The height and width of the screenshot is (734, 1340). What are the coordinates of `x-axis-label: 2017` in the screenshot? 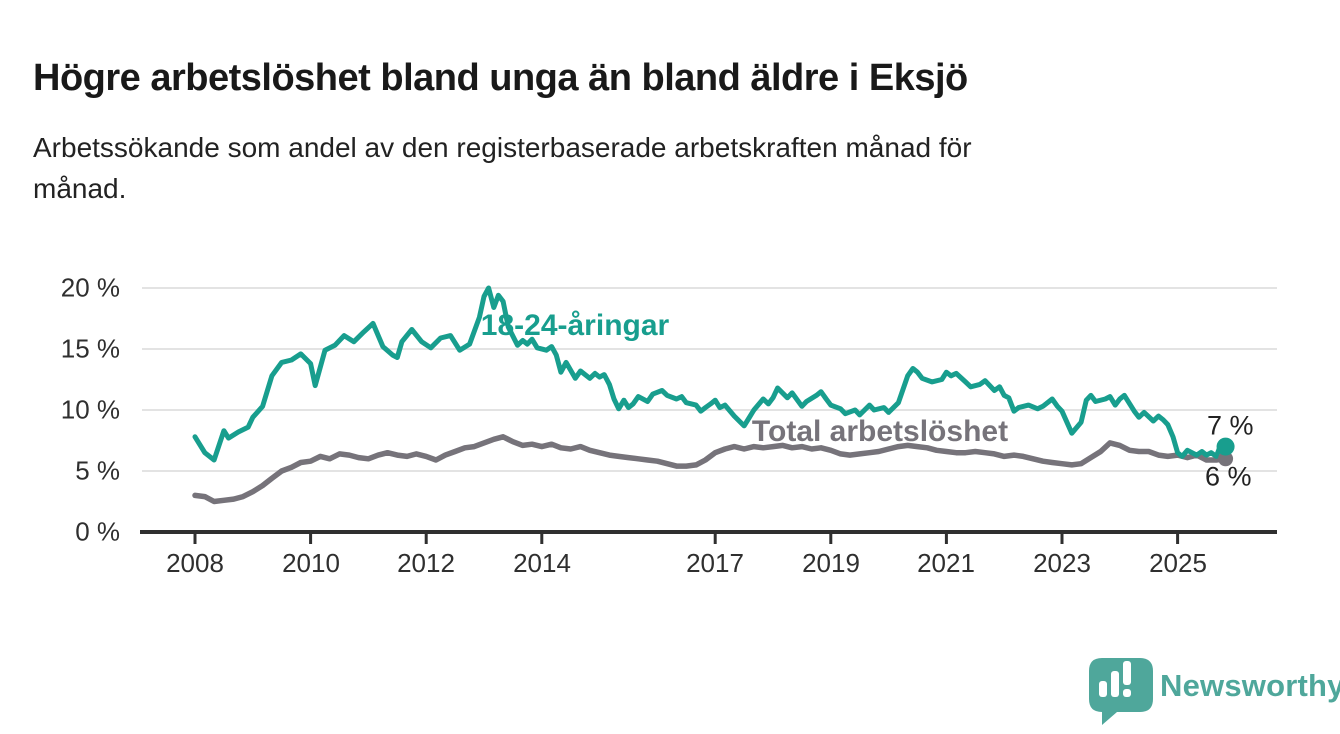 It's located at (715, 563).